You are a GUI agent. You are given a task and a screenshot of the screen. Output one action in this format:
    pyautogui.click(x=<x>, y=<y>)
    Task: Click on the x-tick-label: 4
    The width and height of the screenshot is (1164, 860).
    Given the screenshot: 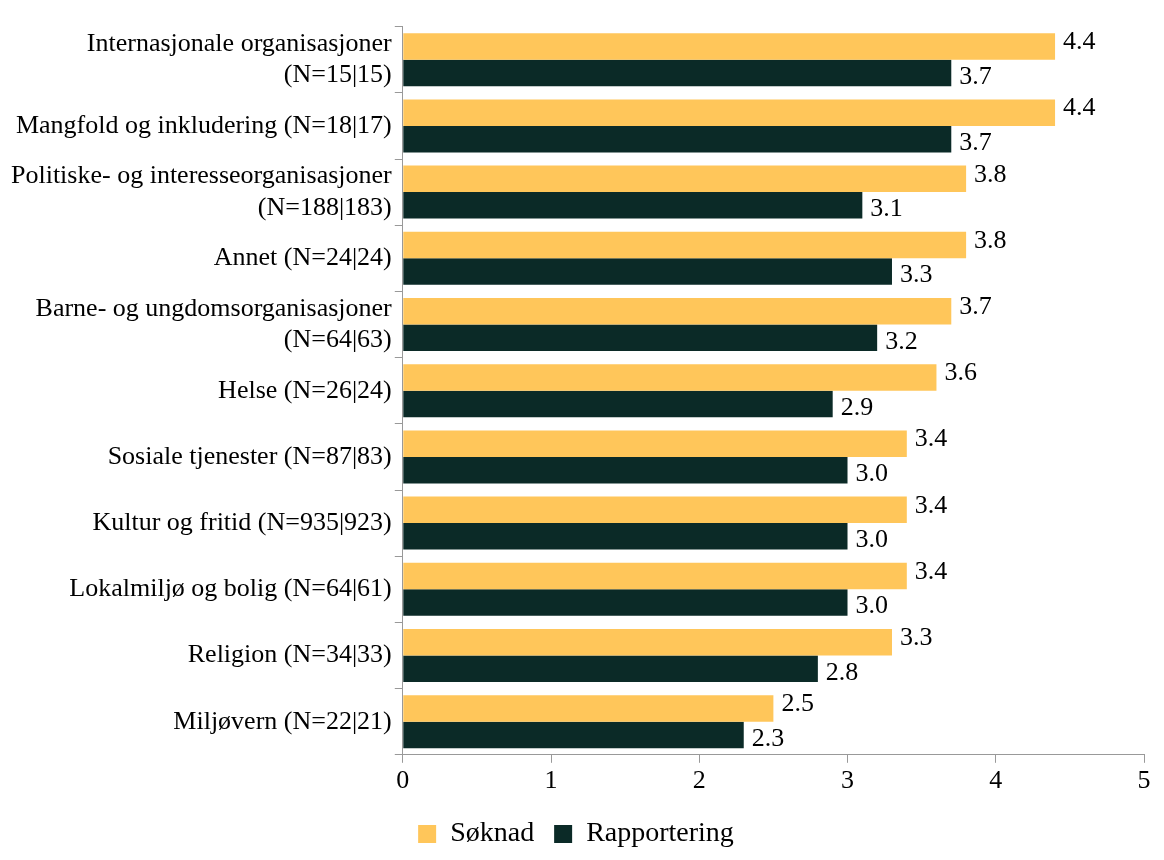 What is the action you would take?
    pyautogui.click(x=996, y=780)
    